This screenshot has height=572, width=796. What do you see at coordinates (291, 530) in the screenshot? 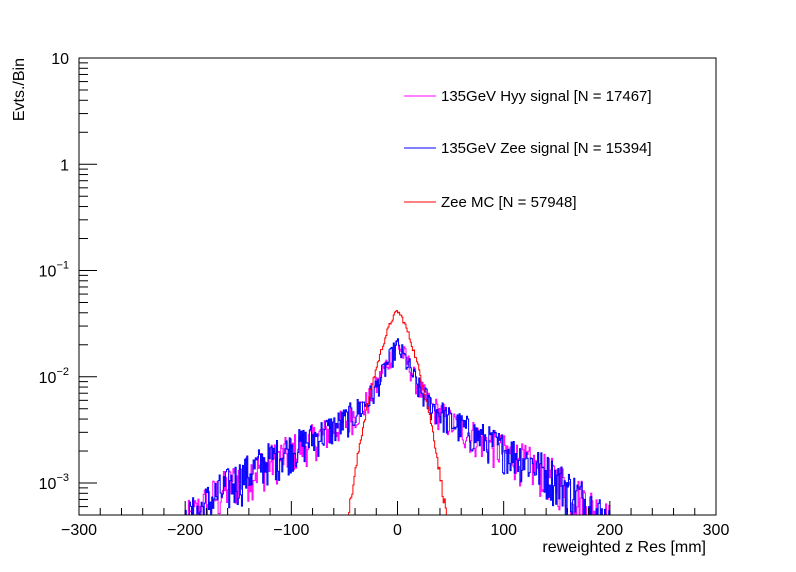
I see `x-tick-label: −100` at bounding box center [291, 530].